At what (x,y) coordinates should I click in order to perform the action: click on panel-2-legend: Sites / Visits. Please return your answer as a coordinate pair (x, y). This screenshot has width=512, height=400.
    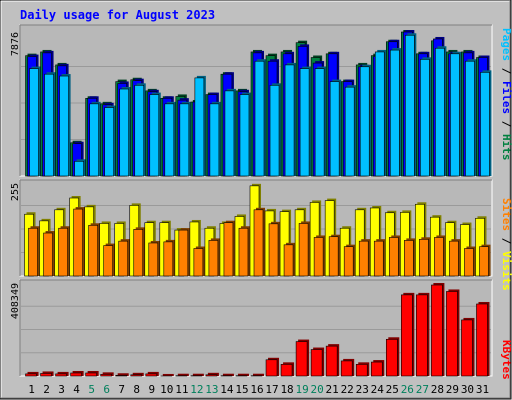
    Looking at the image, I should click on (506, 244).